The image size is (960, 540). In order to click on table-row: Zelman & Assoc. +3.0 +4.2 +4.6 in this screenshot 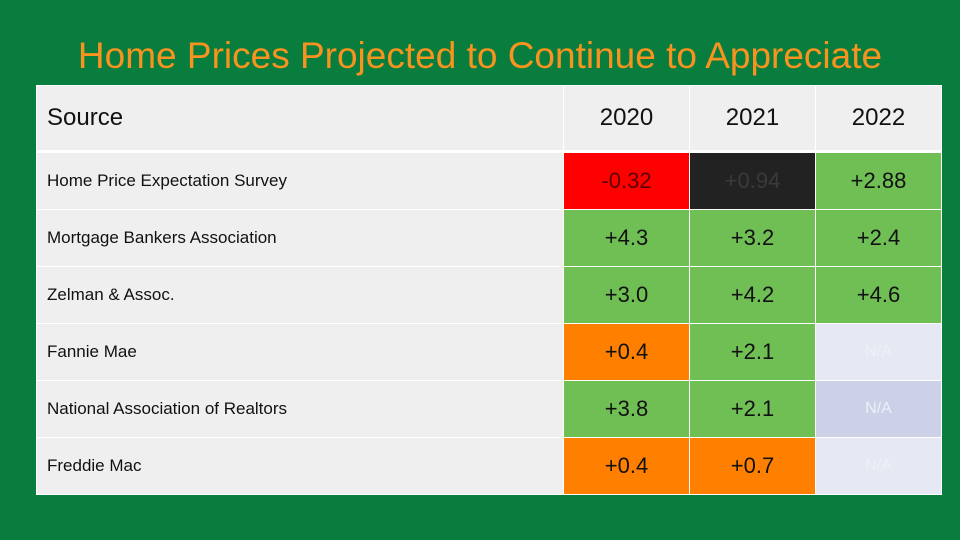, I will do `click(489, 295)`.